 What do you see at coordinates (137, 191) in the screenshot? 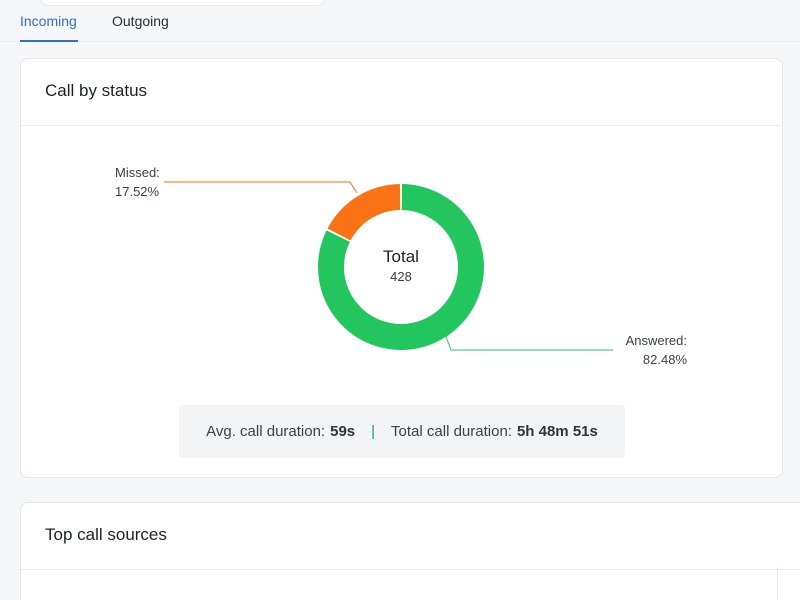
I see `missed-value: 17.52%` at bounding box center [137, 191].